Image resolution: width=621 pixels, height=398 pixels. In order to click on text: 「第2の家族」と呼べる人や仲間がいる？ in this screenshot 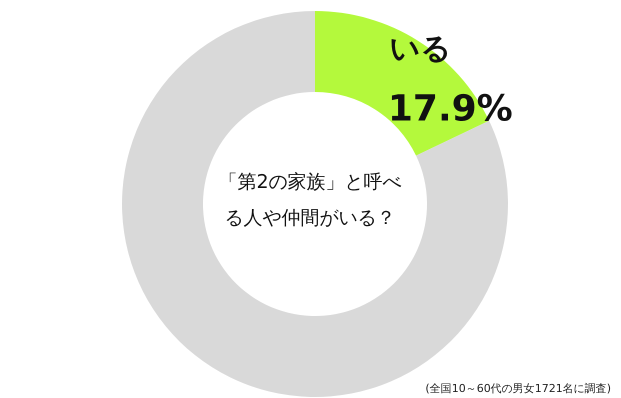, I will do `click(310, 200)`.